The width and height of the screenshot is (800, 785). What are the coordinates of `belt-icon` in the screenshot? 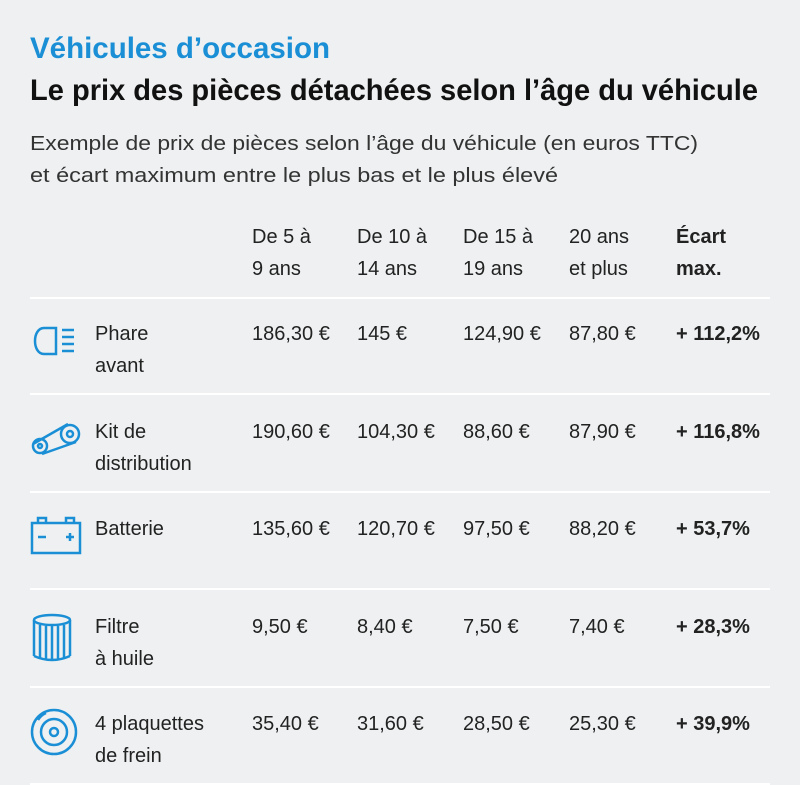 It's located at (56, 439).